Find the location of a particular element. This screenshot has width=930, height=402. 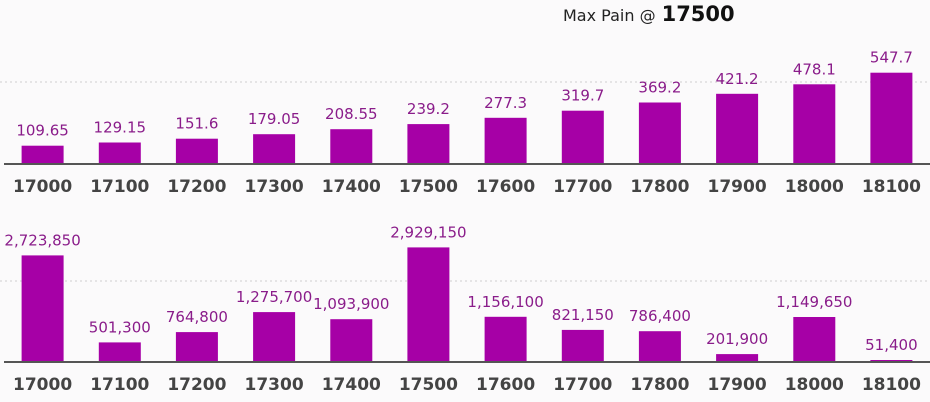

top-tick-17900: 17900 is located at coordinates (737, 187).